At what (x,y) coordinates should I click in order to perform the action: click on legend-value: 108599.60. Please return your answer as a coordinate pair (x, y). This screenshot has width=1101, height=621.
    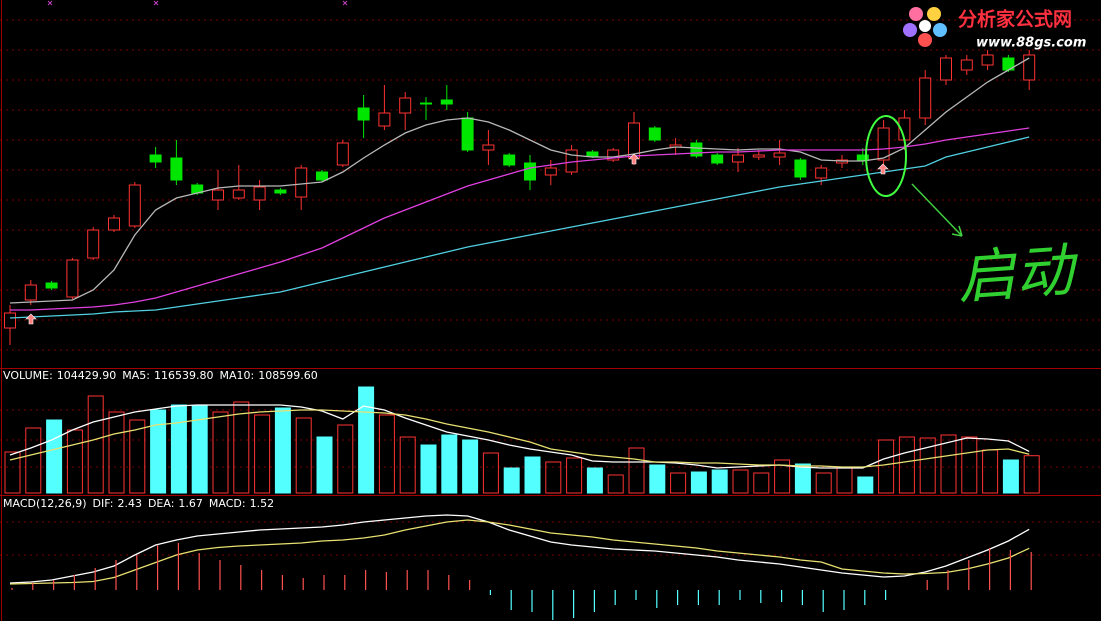
    Looking at the image, I should click on (288, 375).